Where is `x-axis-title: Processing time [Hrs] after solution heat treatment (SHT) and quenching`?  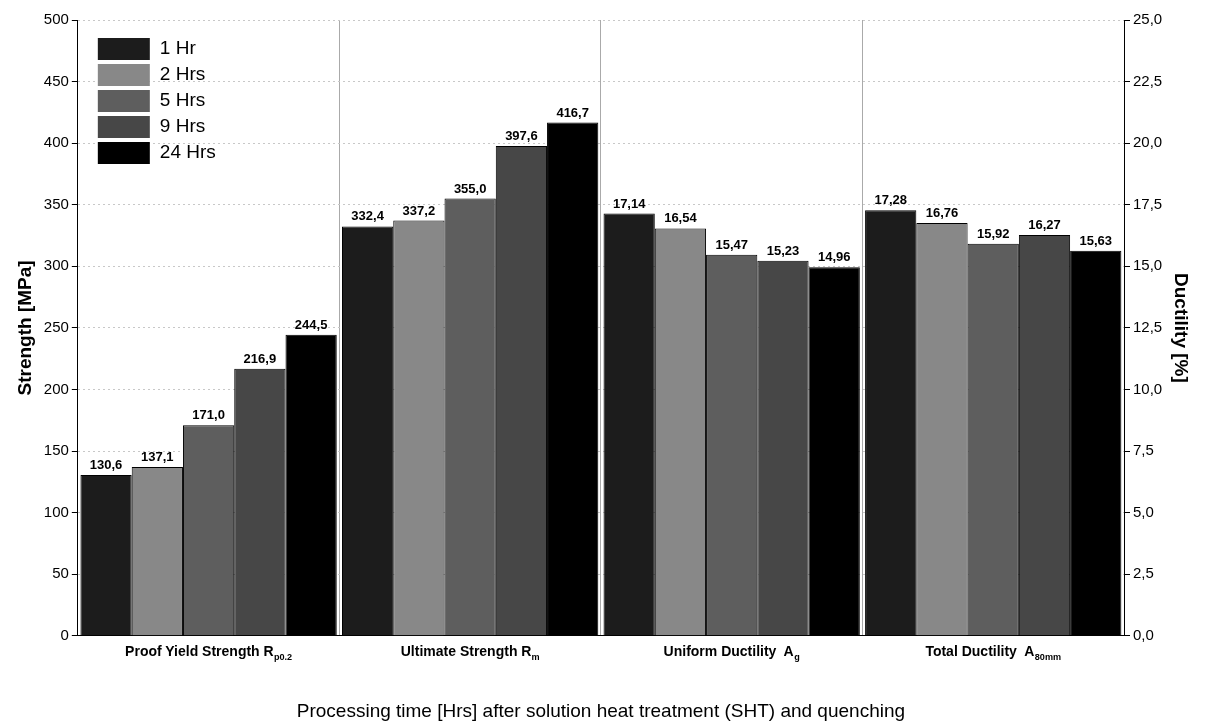 x-axis-title: Processing time [Hrs] after solution heat treatment (SHT) and quenching is located at coordinates (601, 710).